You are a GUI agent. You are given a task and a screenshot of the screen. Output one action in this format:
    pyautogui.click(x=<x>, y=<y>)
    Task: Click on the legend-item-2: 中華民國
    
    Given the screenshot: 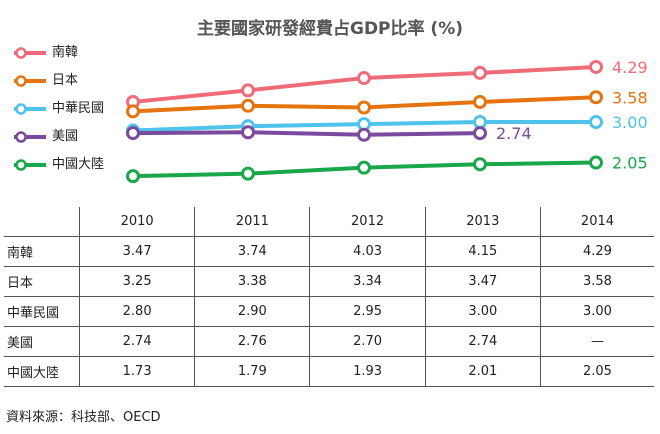 What is the action you would take?
    pyautogui.click(x=92, y=110)
    